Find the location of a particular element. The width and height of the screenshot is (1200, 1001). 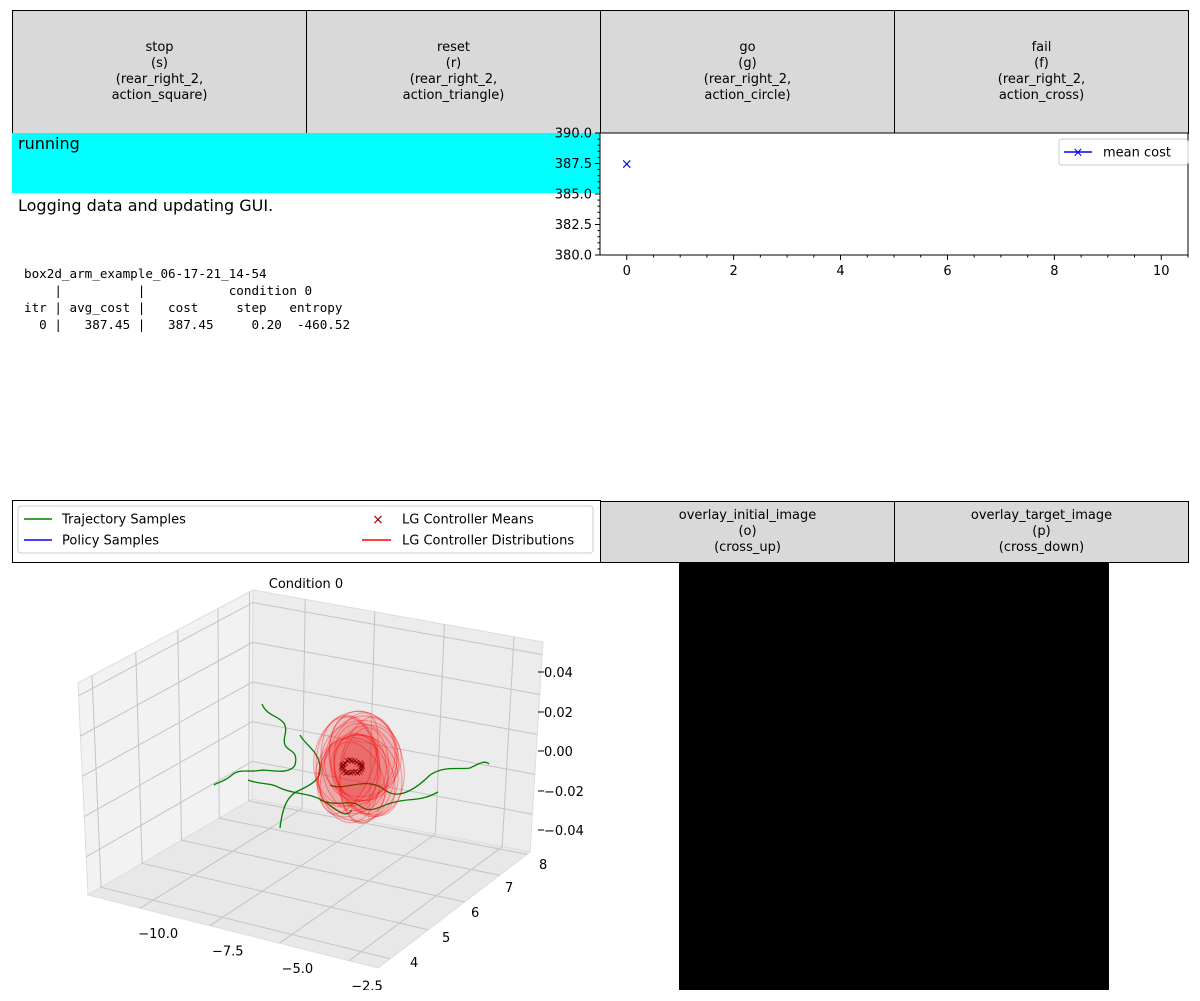

fail-button-line: (rear_right_2, is located at coordinates (1041, 79).